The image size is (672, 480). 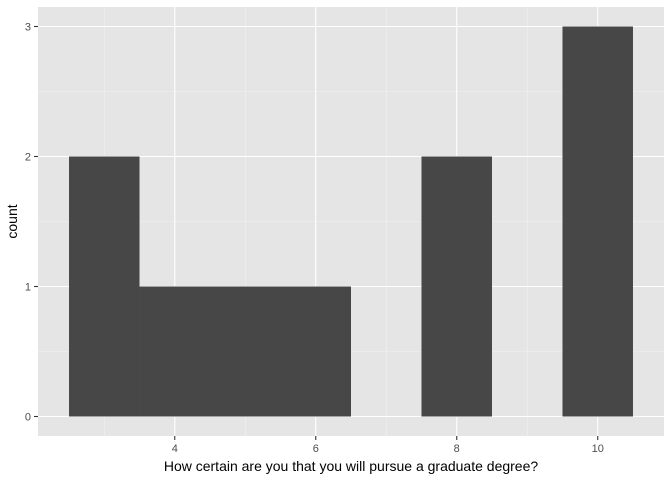 I want to click on x-tick-label: 6, so click(x=316, y=449).